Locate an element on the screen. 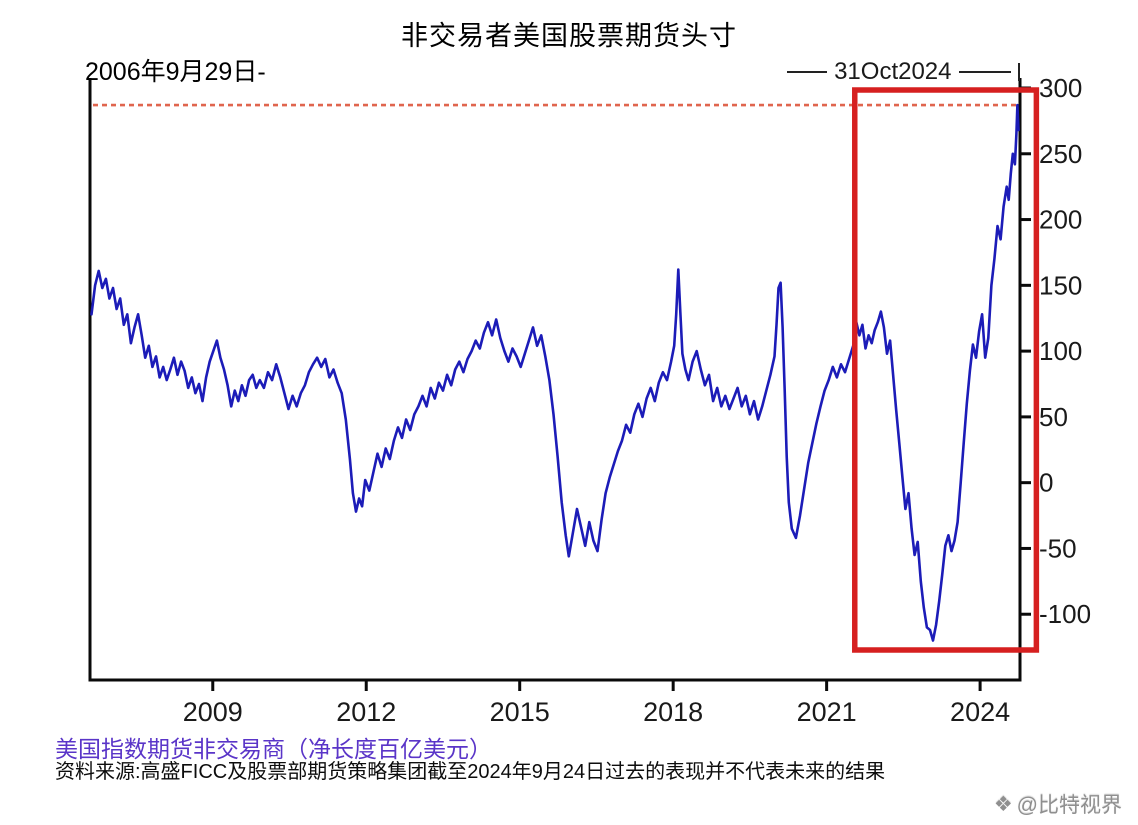 The width and height of the screenshot is (1138, 825). series-label: 美国指数期货非交易商（净长度百亿美元） is located at coordinates (273, 749).